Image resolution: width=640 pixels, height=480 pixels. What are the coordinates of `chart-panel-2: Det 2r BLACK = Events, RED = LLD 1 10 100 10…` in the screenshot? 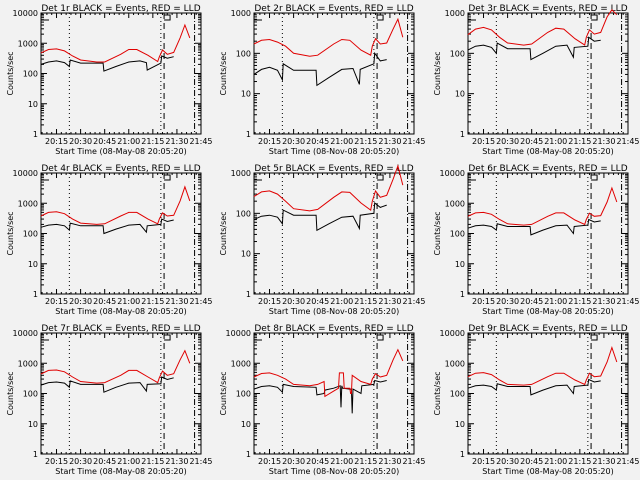 It's located at (322, 80).